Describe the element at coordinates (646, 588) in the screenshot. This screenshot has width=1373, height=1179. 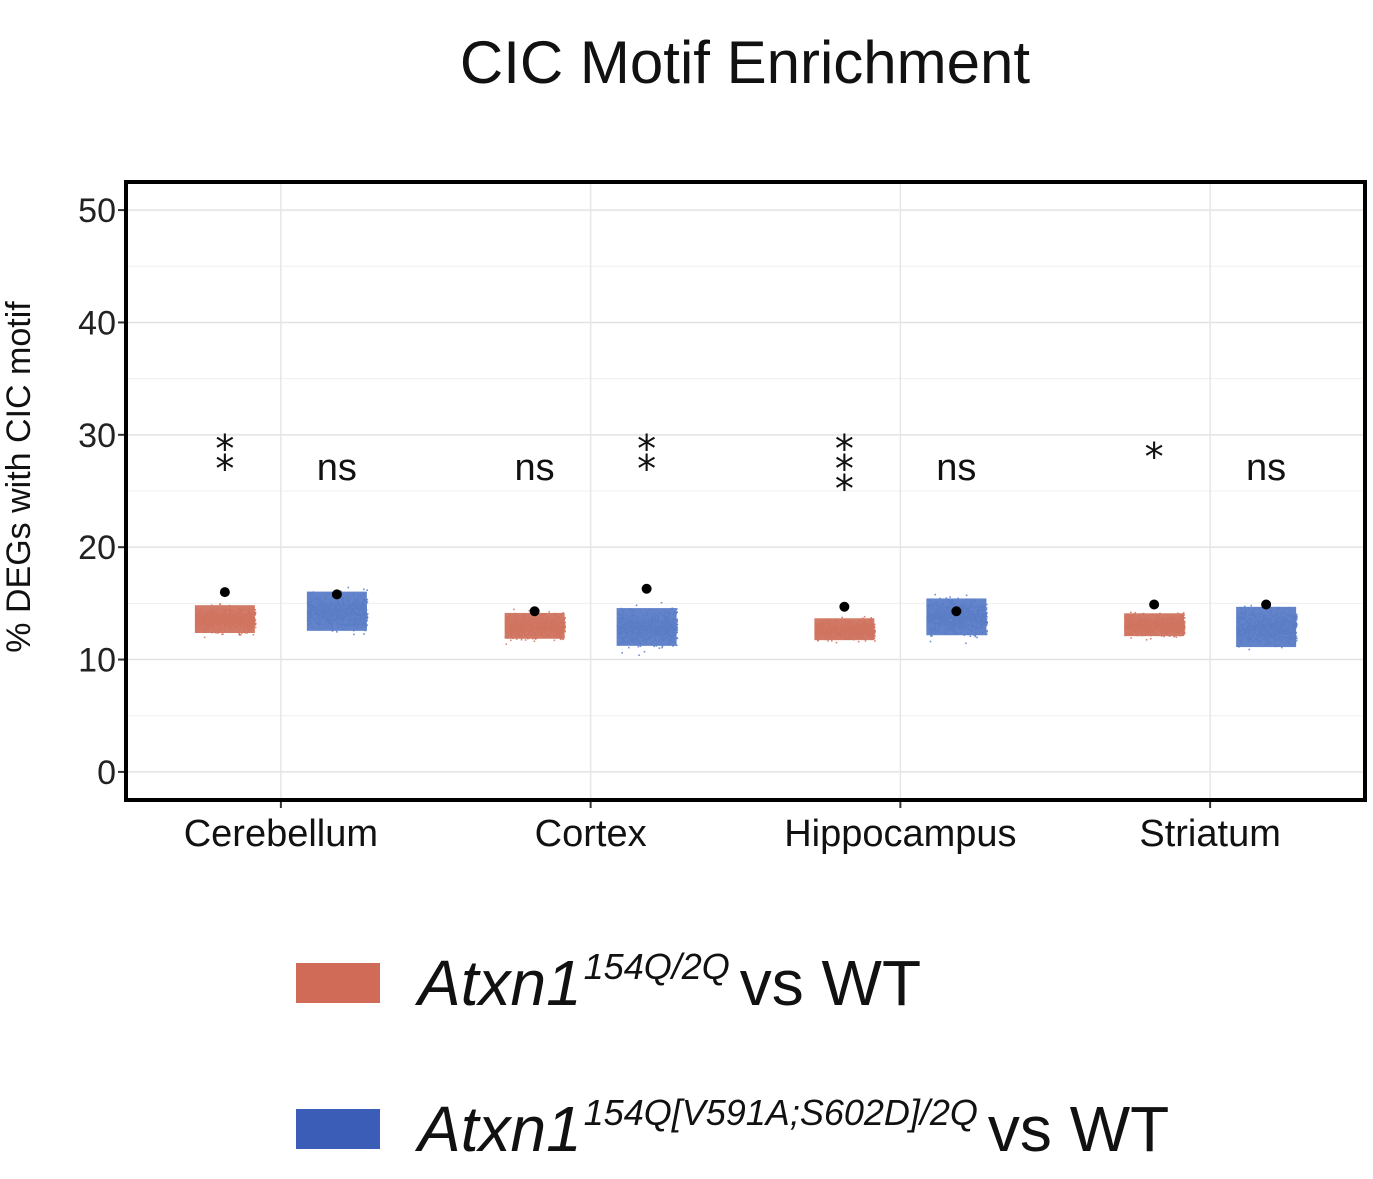
I see `observed-point-2-cortex` at that location.